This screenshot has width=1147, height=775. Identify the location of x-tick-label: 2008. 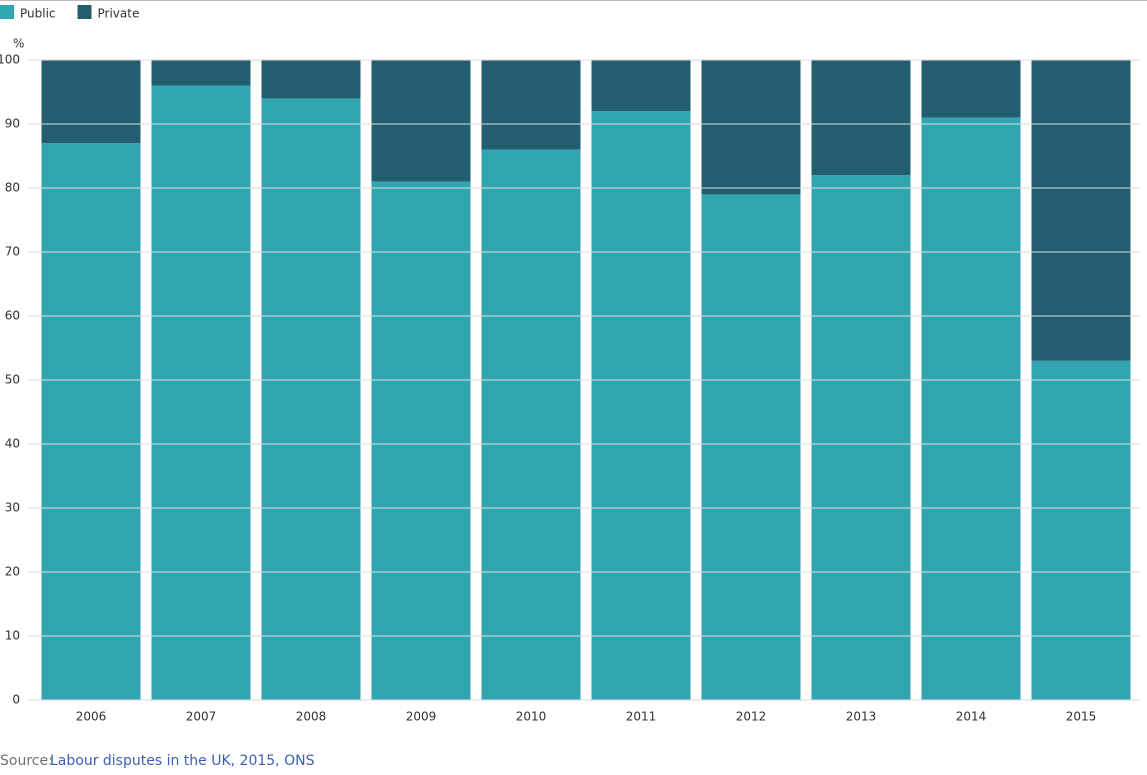
(311, 717).